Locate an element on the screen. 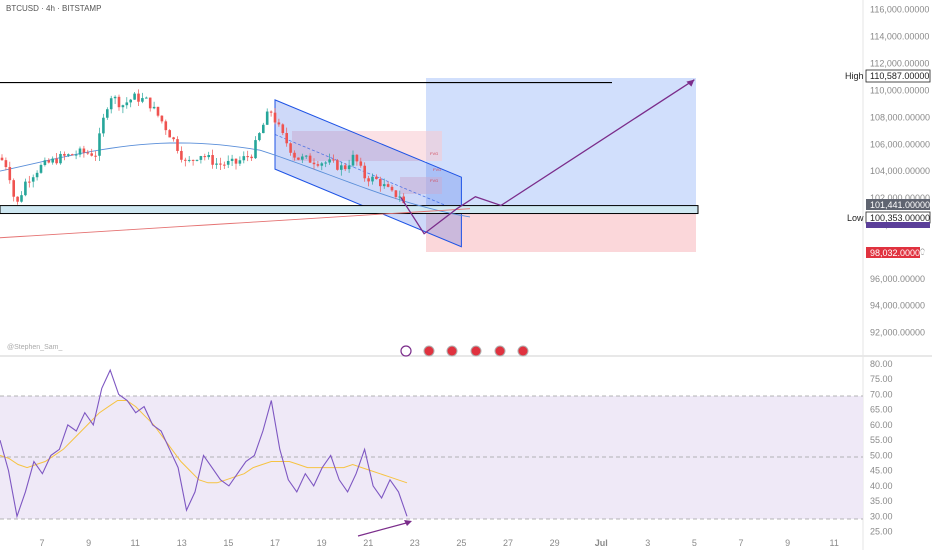 This screenshot has width=932, height=550. rsi-tick-label: 70.00 is located at coordinates (881, 394).